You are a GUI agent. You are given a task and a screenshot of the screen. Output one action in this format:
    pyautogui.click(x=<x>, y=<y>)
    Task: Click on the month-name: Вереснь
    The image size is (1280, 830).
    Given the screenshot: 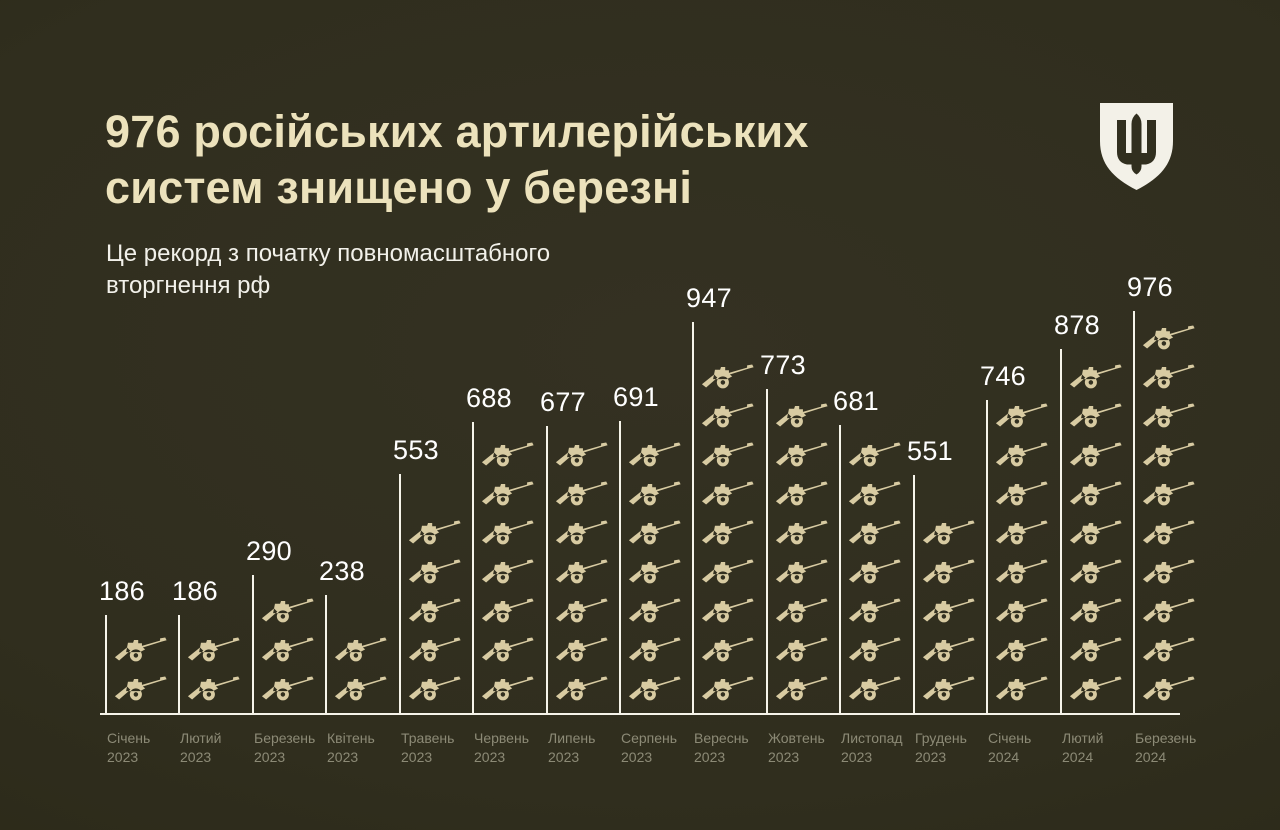 What is the action you would take?
    pyautogui.click(x=721, y=738)
    